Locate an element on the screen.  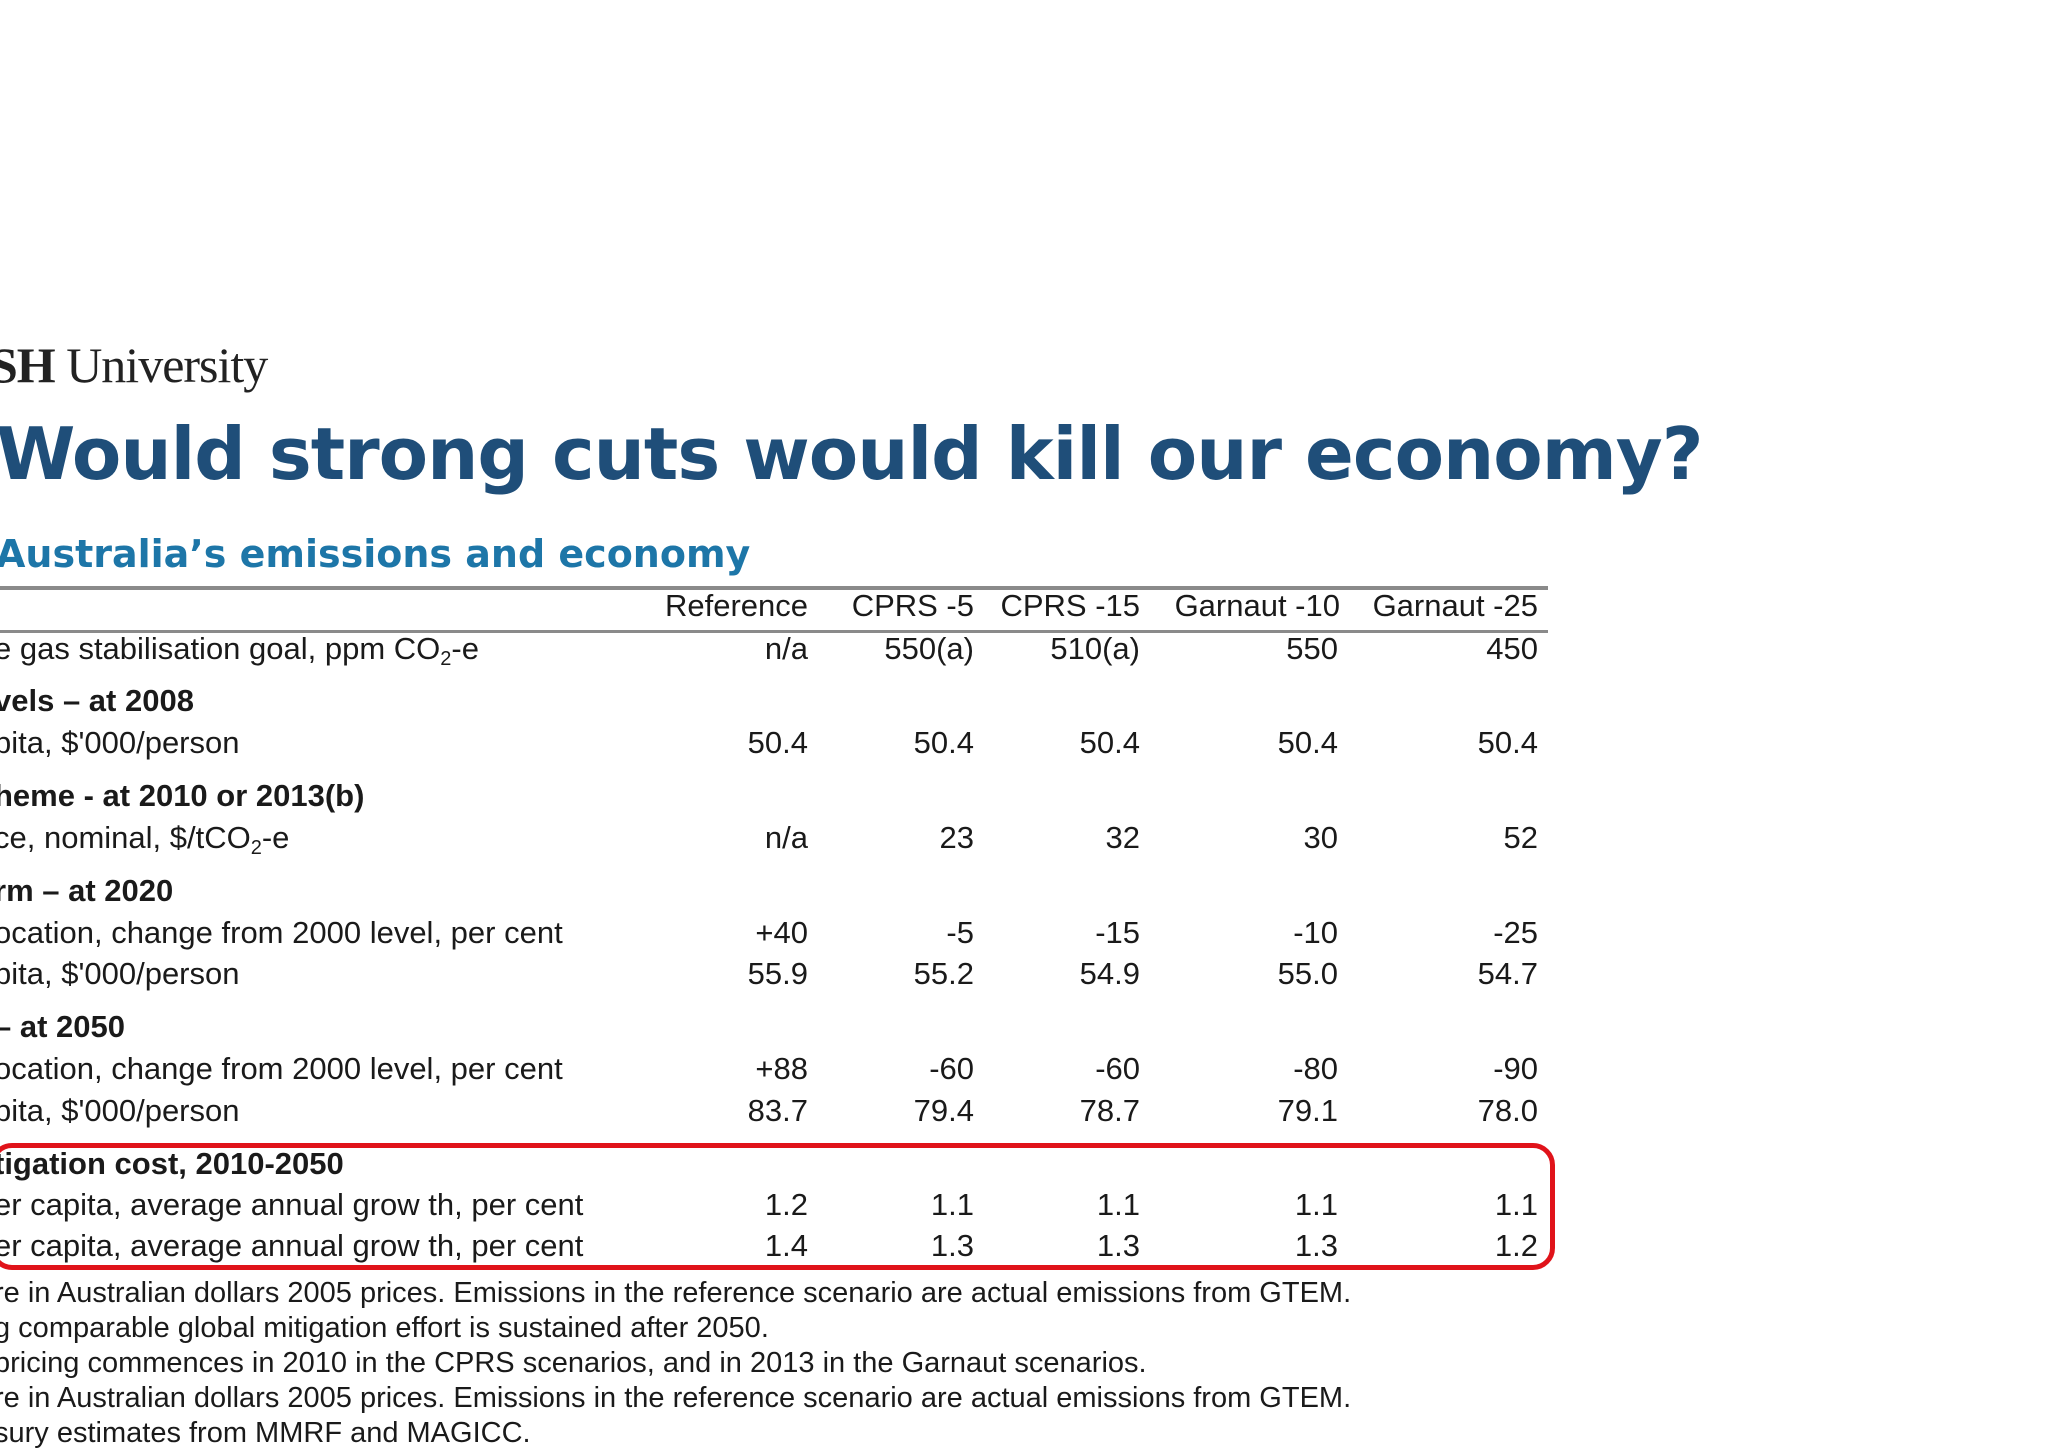
table-section-row: vels – at 2008 is located at coordinates (780, 703).